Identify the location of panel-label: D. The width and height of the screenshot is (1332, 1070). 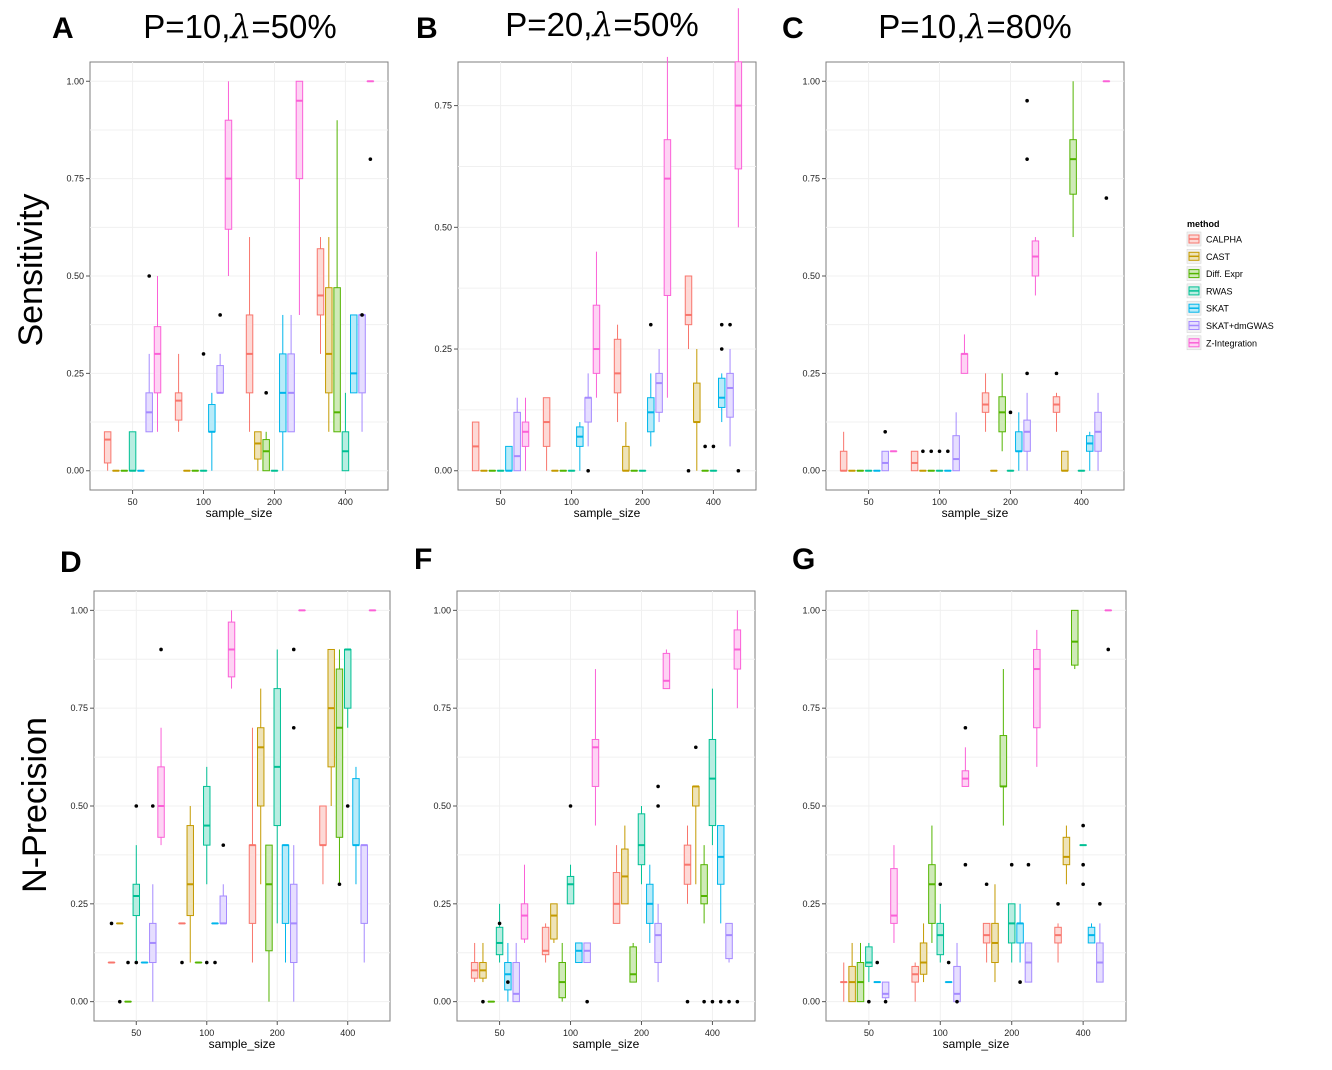
(71, 562).